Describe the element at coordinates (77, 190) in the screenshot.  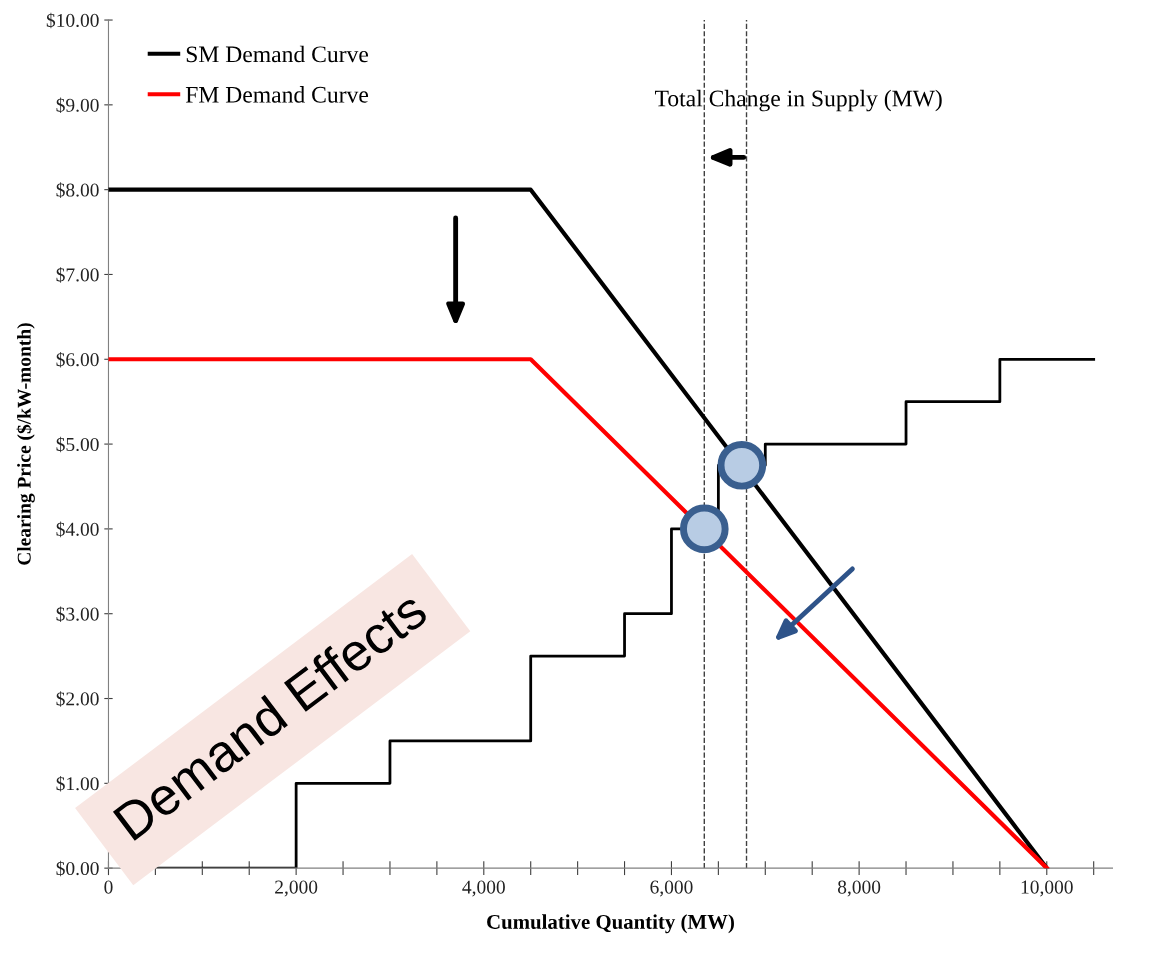
I see `y-tick-label: $8.00` at that location.